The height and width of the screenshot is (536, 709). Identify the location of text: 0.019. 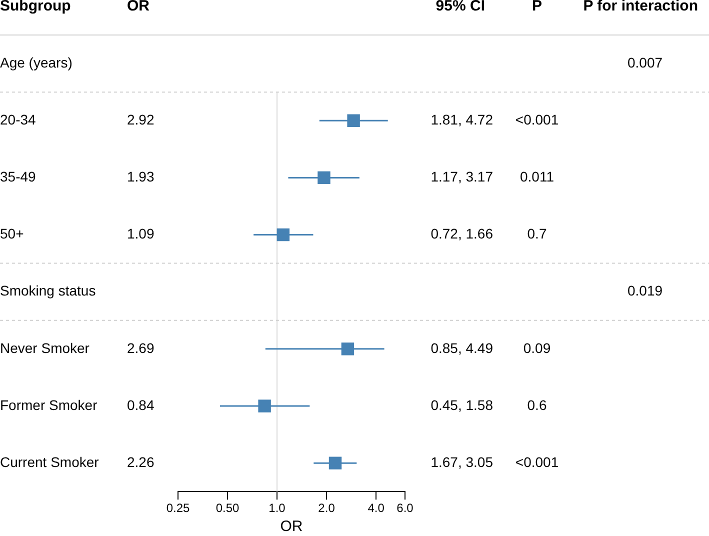
(645, 290).